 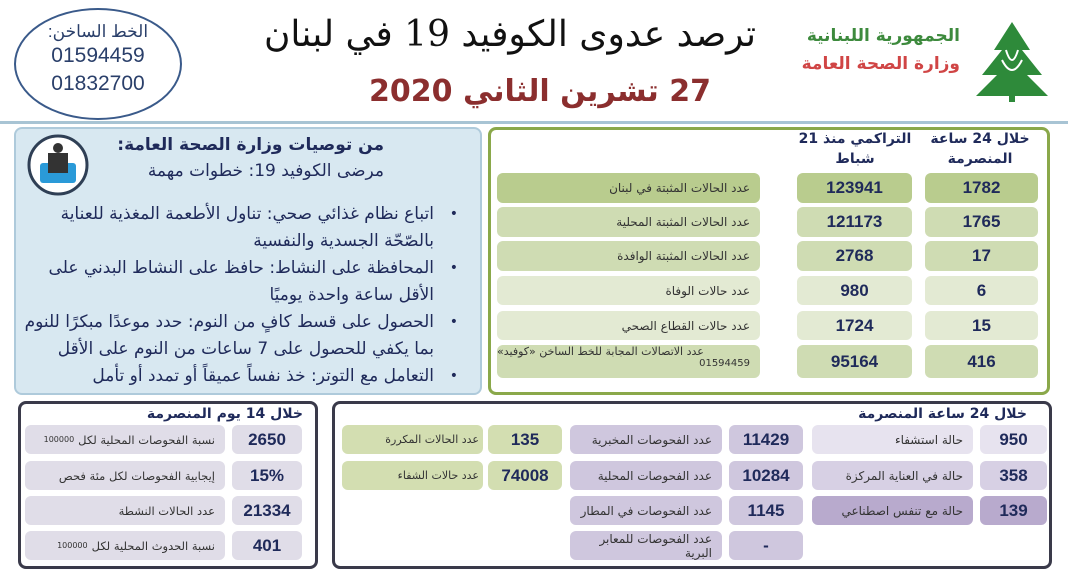 I want to click on days14-panel: خلال 14 يوم المنصرمة, so click(x=168, y=485).